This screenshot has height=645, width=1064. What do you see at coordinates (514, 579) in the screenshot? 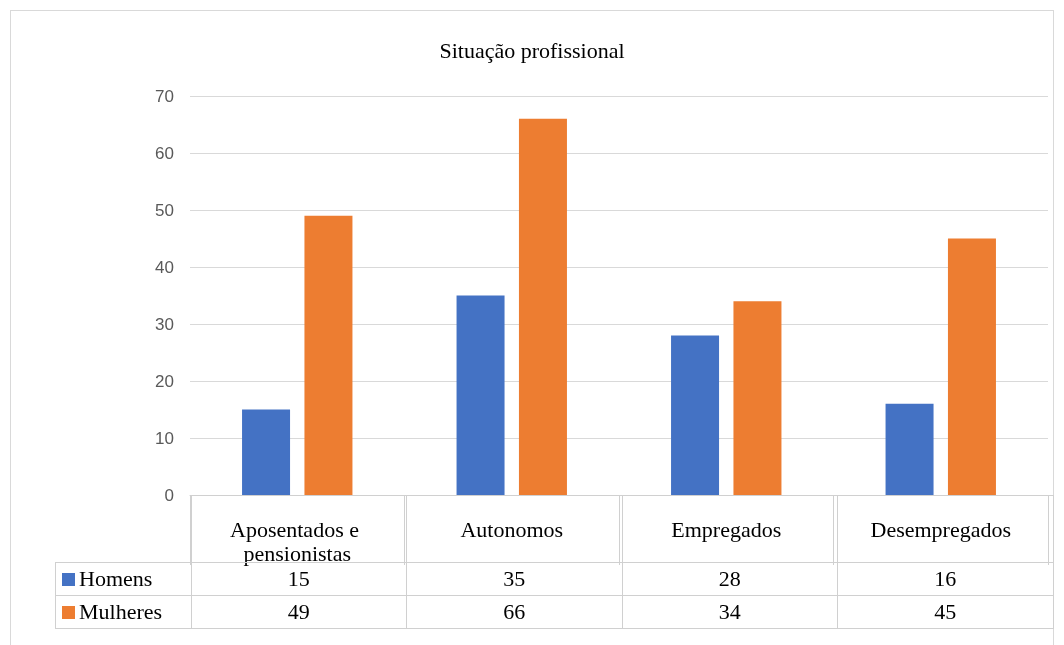
I see `data-label: 35` at bounding box center [514, 579].